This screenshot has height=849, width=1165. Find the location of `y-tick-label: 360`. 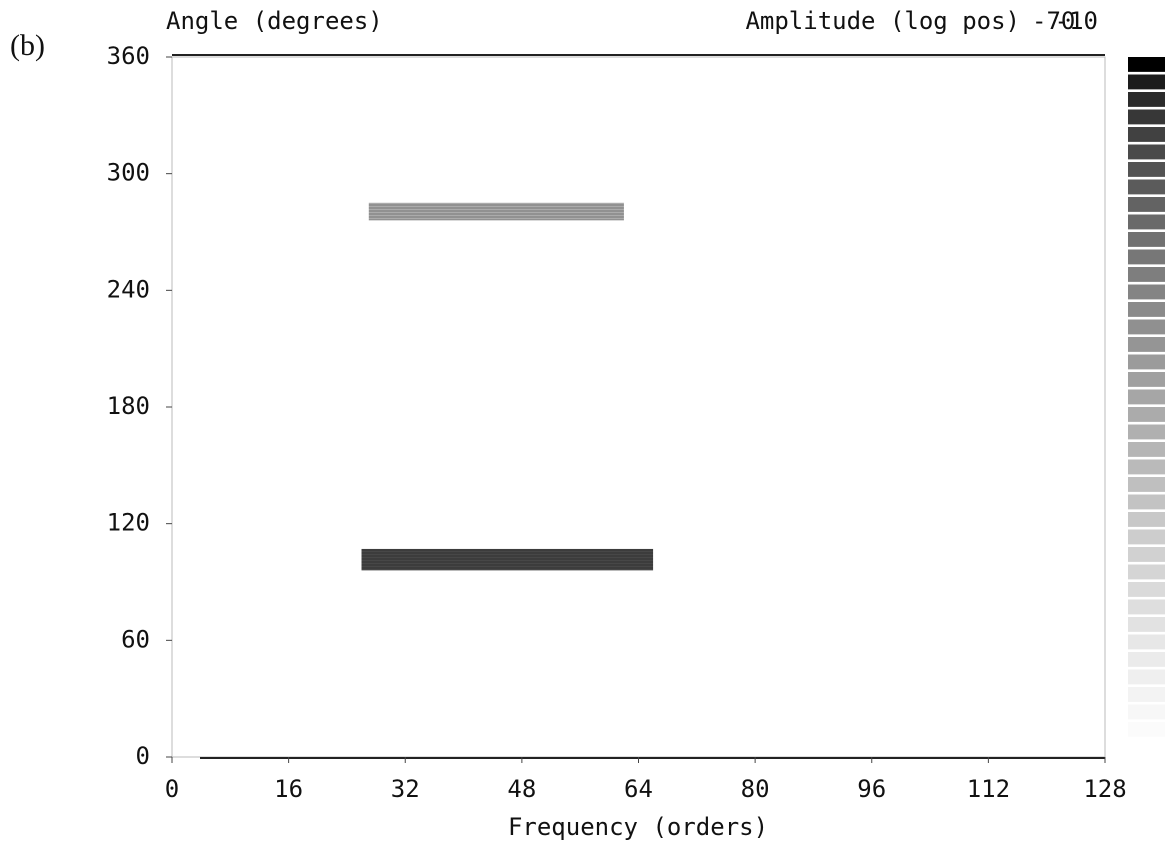

y-tick-label: 360 is located at coordinates (128, 56).